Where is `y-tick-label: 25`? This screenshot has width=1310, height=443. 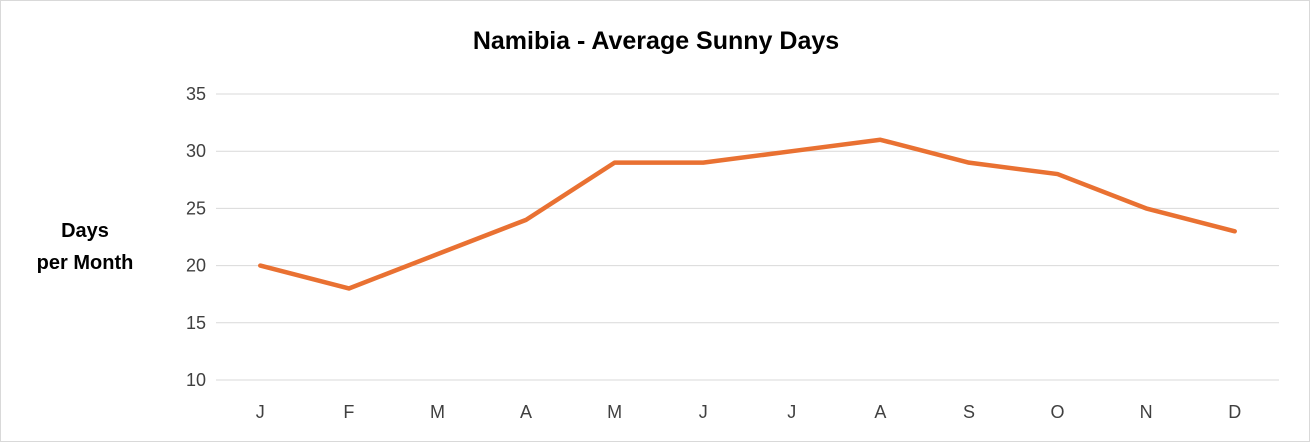 y-tick-label: 25 is located at coordinates (196, 208).